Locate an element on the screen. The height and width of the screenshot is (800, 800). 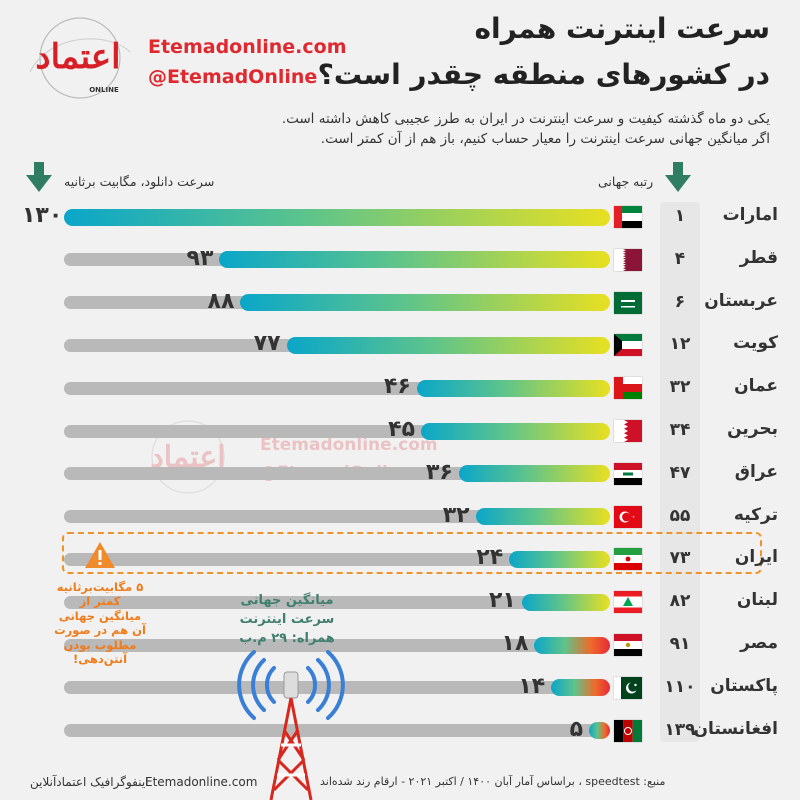
logo-text: اعتماد is located at coordinates (77, 57).